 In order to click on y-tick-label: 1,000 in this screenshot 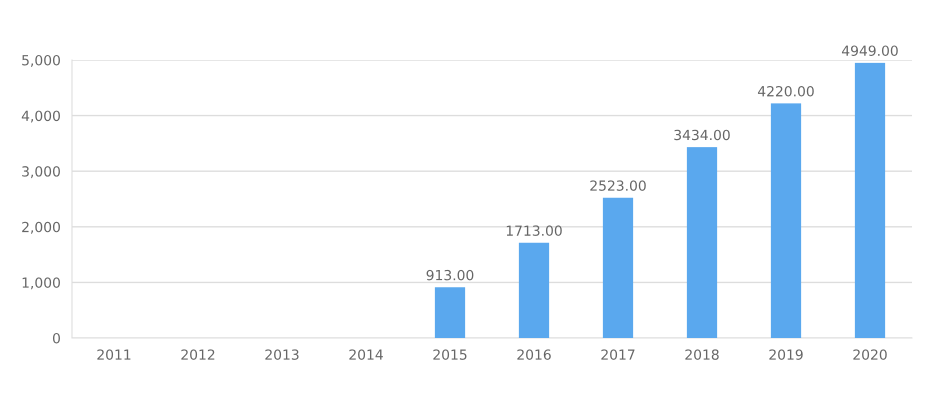, I will do `click(41, 283)`.